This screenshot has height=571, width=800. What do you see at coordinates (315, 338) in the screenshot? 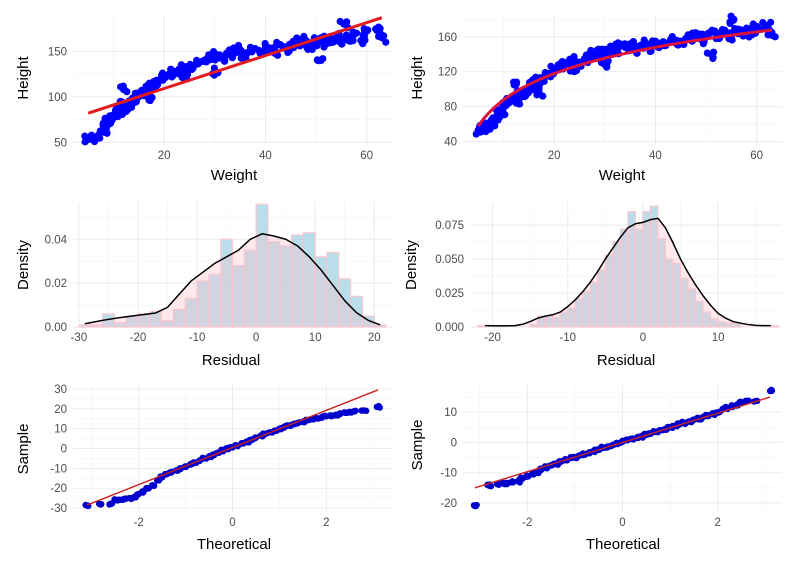
I see `x-tick-label: 10` at bounding box center [315, 338].